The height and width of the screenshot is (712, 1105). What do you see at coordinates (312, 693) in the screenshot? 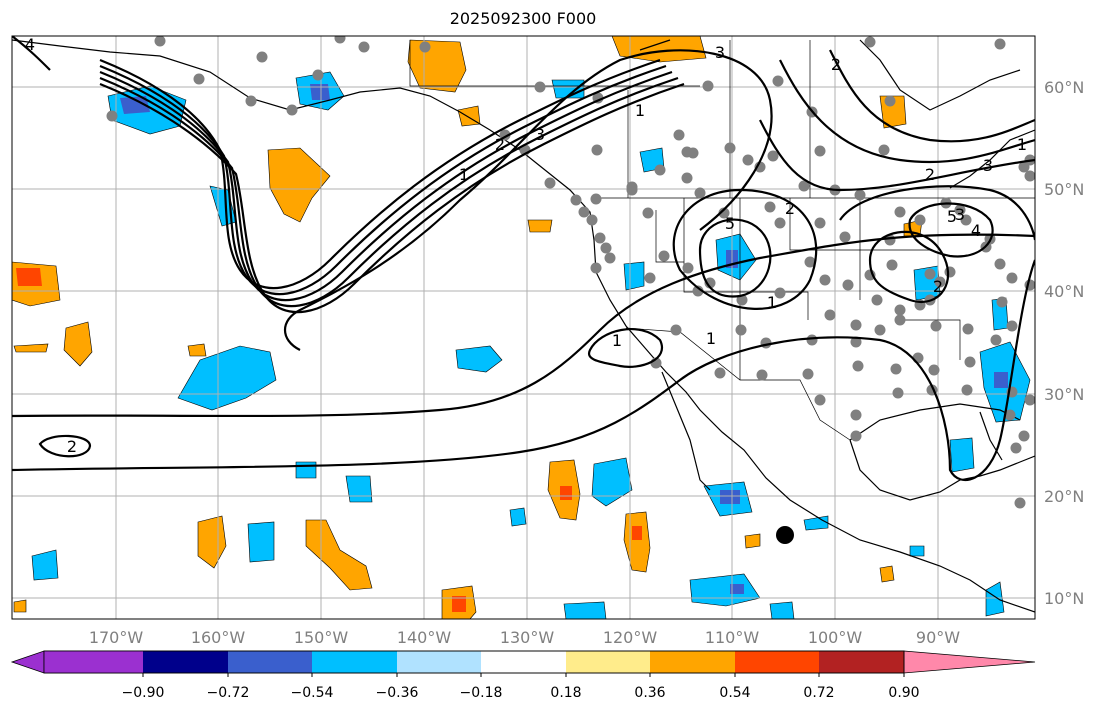
I see `colorbar-tick-label: −0.54` at bounding box center [312, 693].